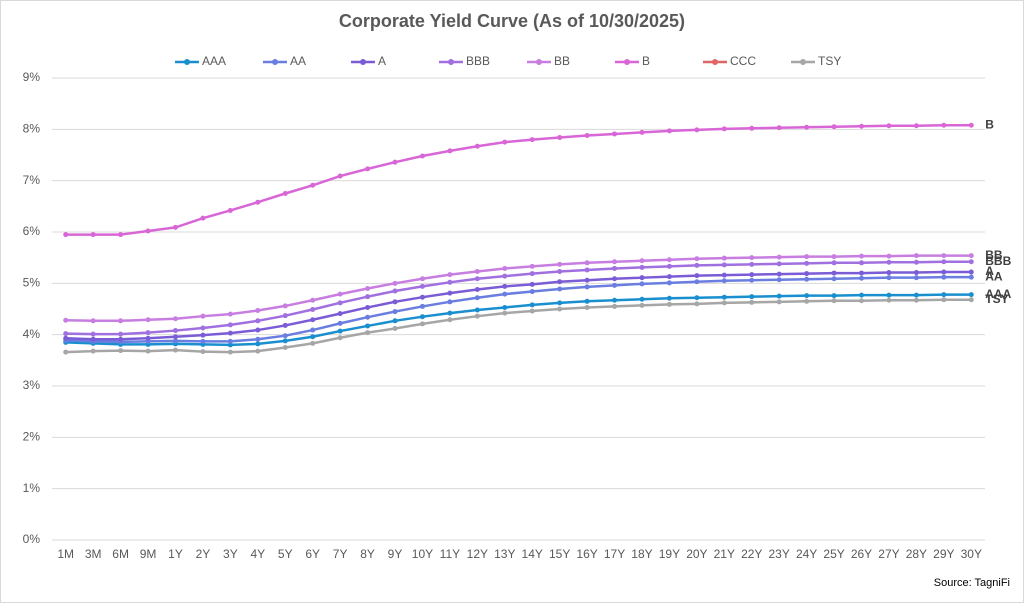 The image size is (1024, 608). I want to click on x-tick-label: 22Y, so click(751, 554).